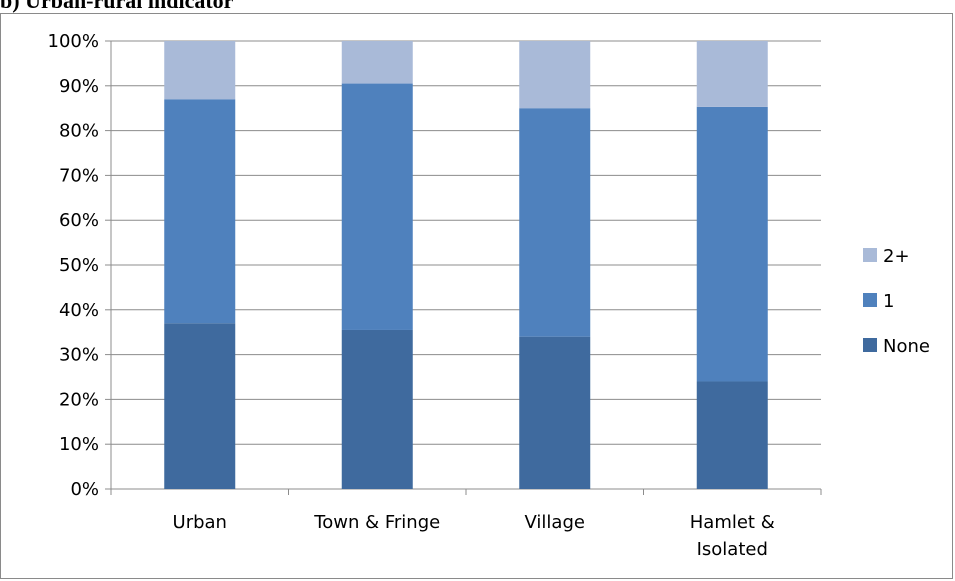  I want to click on y-tick-label: 100%, so click(73, 41).